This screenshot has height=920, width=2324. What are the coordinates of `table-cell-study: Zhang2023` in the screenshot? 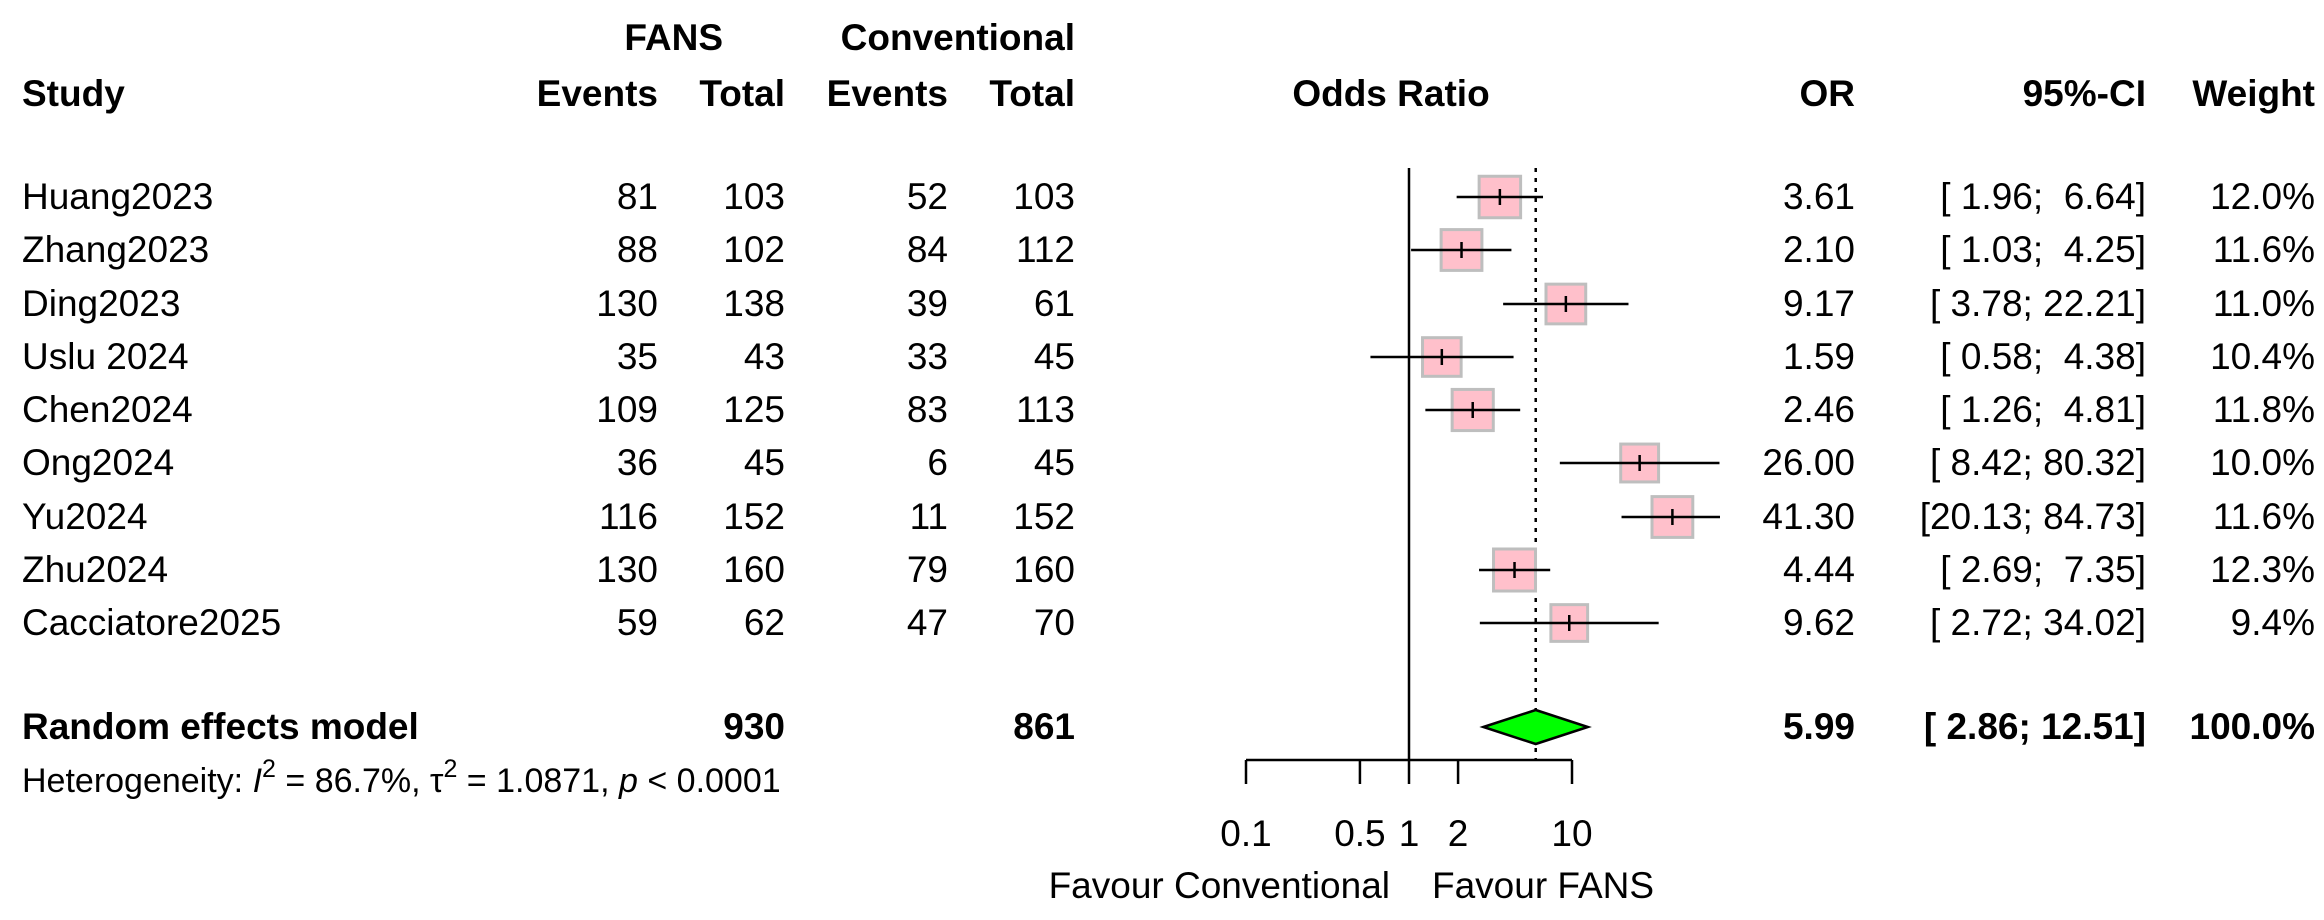 It's located at (115, 249).